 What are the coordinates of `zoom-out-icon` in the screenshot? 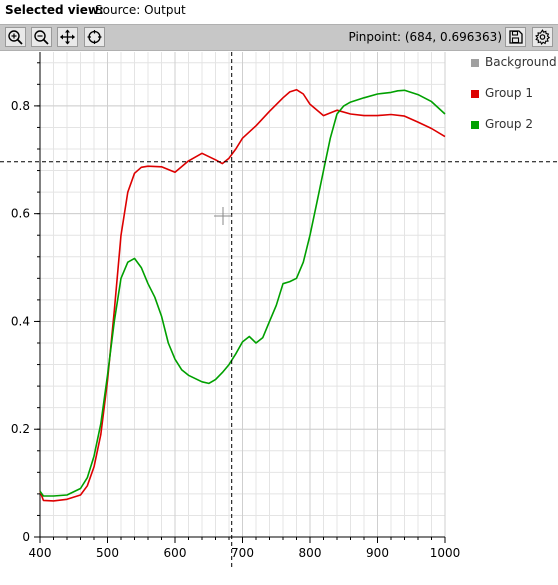 It's located at (41, 37).